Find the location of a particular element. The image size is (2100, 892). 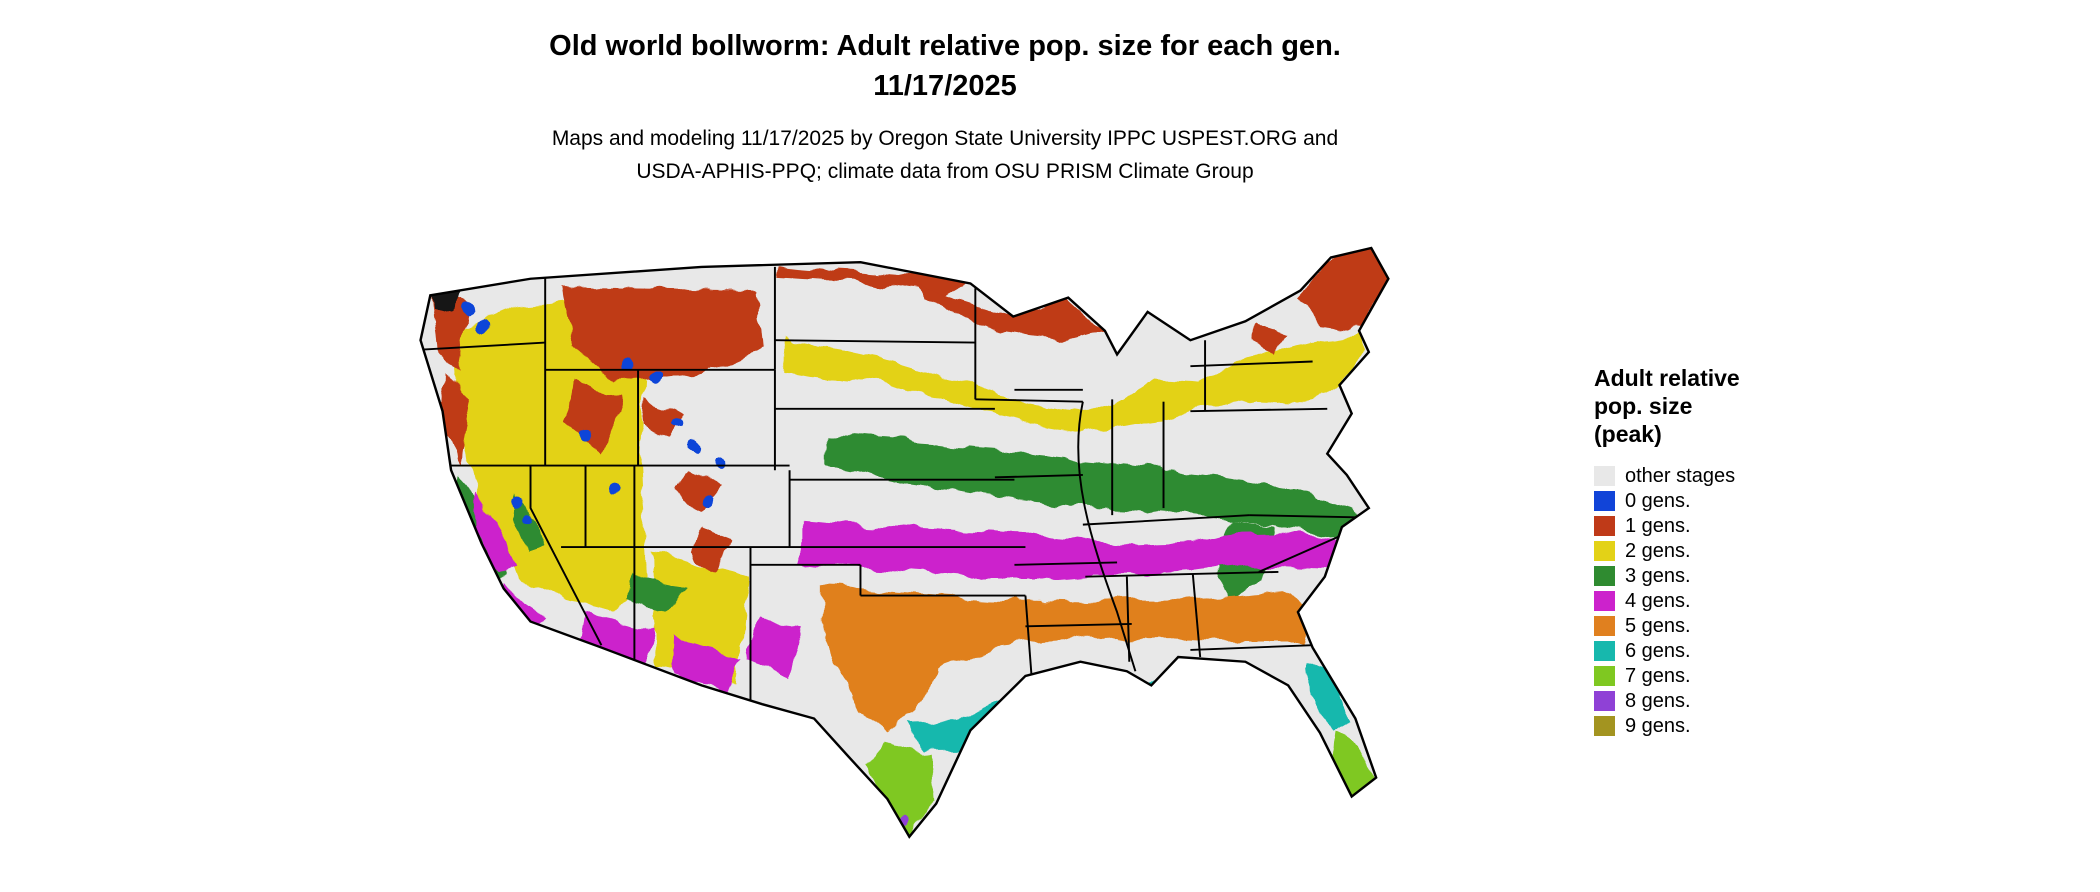

legend-item: 4 gens. is located at coordinates (1724, 601).